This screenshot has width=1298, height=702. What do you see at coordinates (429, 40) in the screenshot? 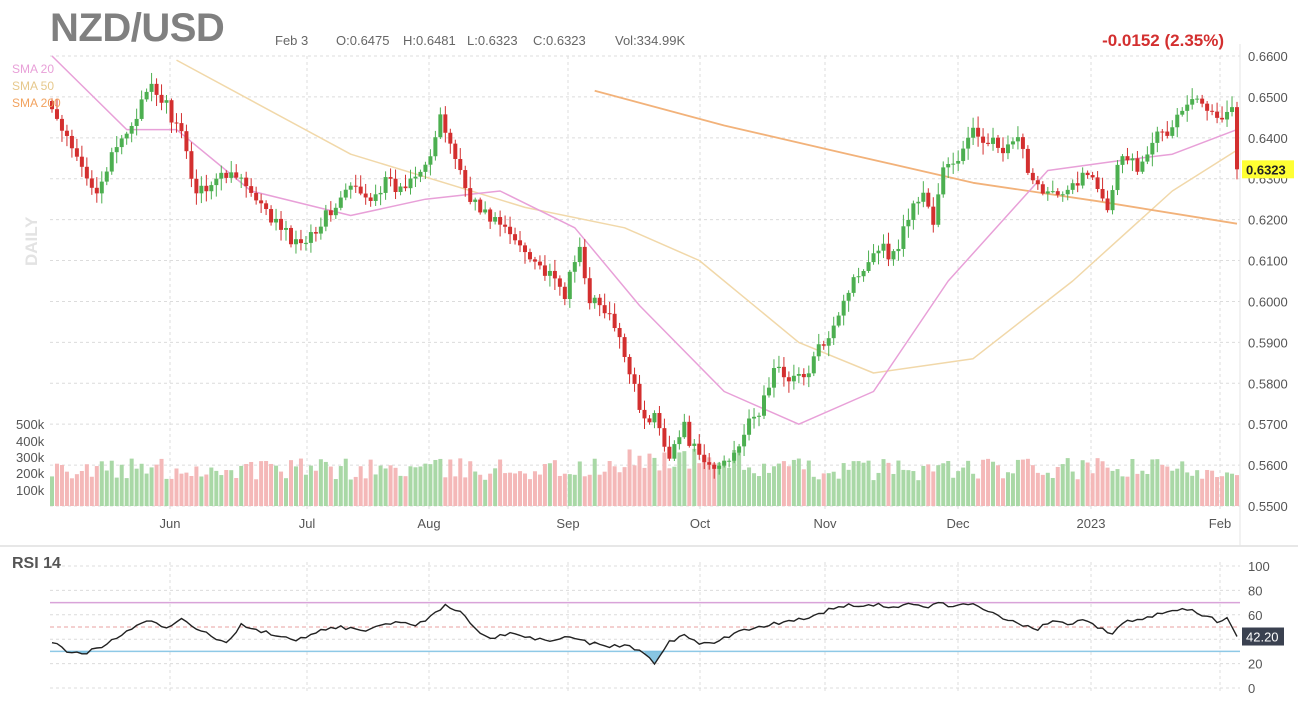
I see `high-value: H:0.6481` at bounding box center [429, 40].